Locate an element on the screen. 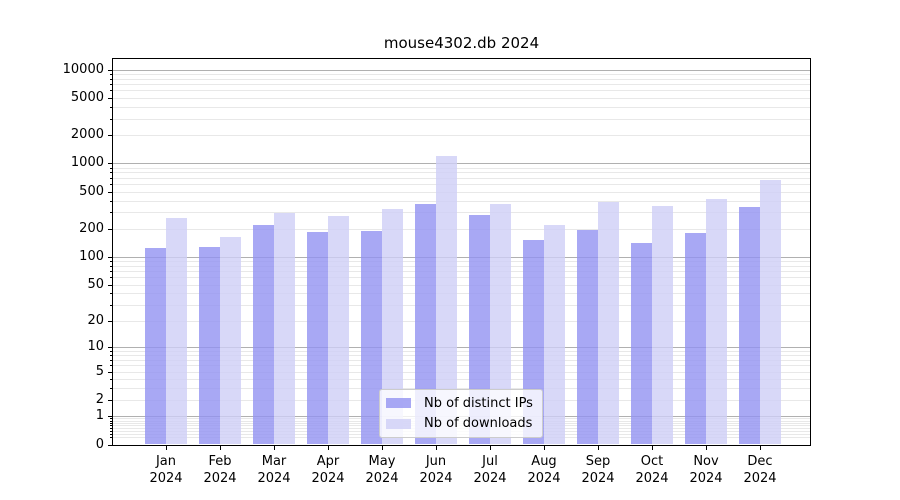 Image resolution: width=900 pixels, height=500 pixels. bar-distinct-ips-feb is located at coordinates (209, 345).